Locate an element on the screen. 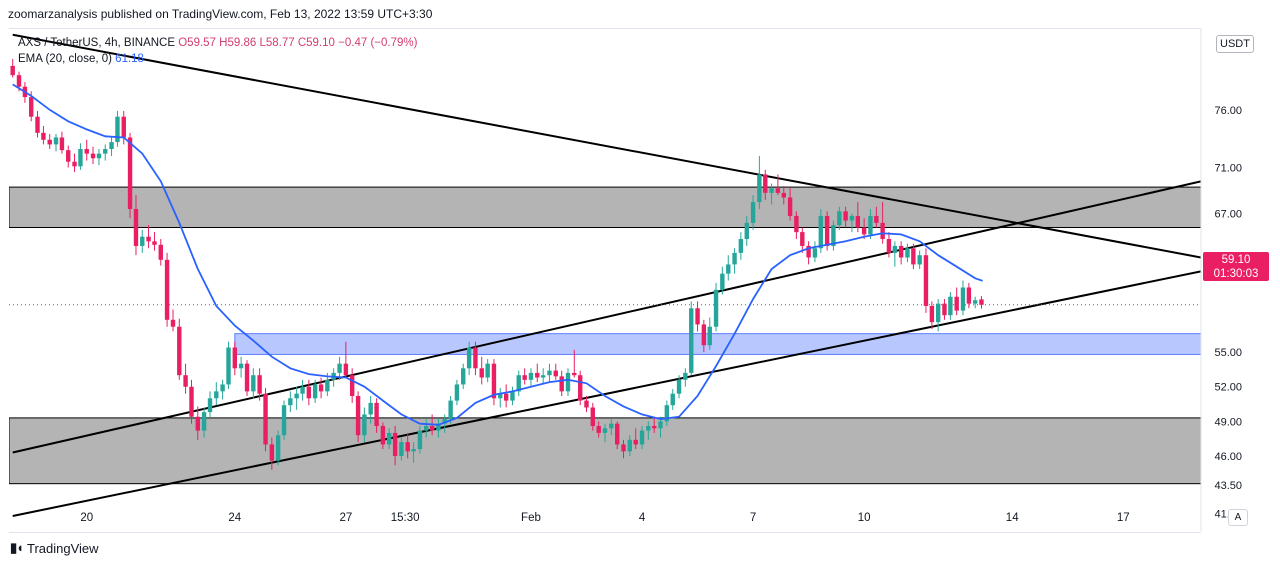 The height and width of the screenshot is (566, 1280). tradingview-brand: ▮◖ TradingView is located at coordinates (54, 548).